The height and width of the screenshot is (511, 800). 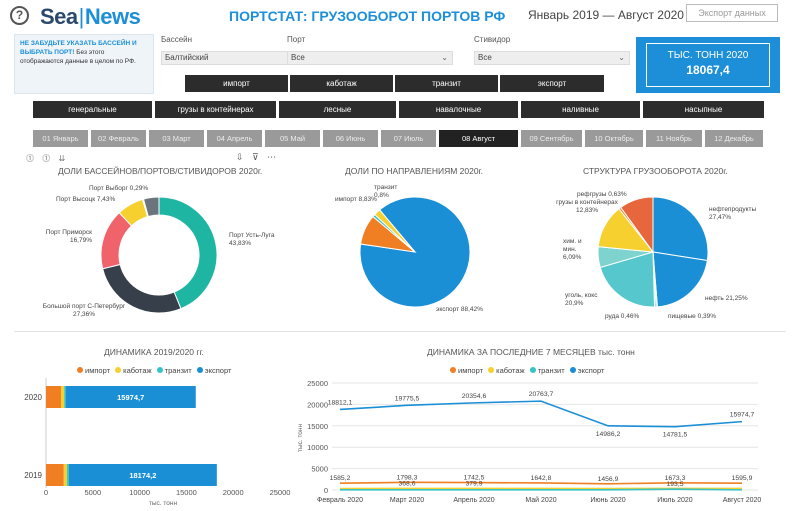 I want to click on logo-part1: Sea, so click(x=59, y=16).